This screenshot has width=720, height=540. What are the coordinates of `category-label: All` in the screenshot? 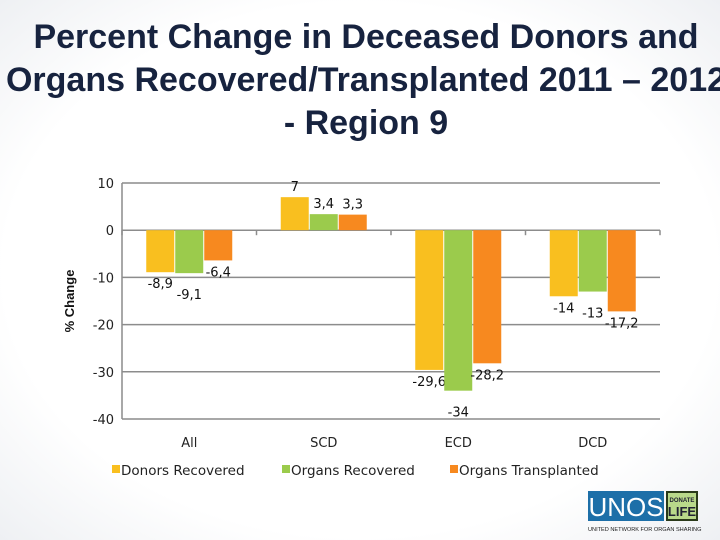 It's located at (189, 443).